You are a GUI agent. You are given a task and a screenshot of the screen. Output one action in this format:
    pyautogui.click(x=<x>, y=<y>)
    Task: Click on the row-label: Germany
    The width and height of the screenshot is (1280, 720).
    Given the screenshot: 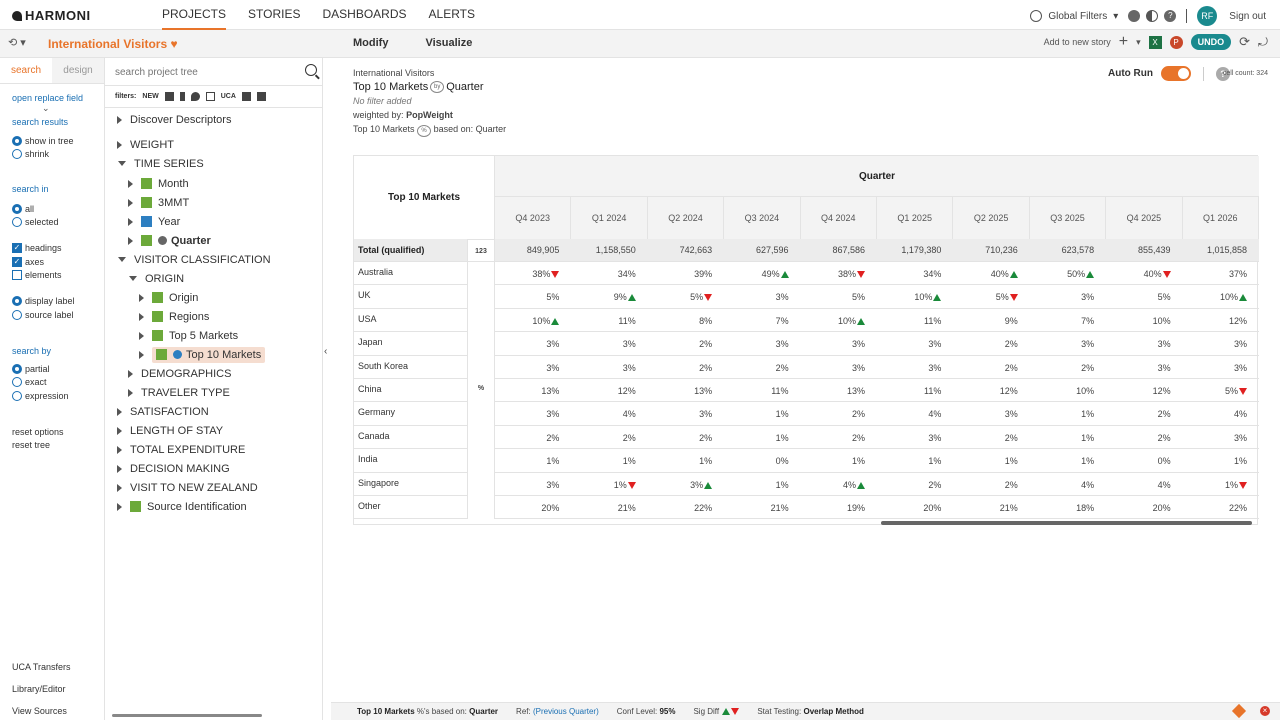 What is the action you would take?
    pyautogui.click(x=410, y=414)
    